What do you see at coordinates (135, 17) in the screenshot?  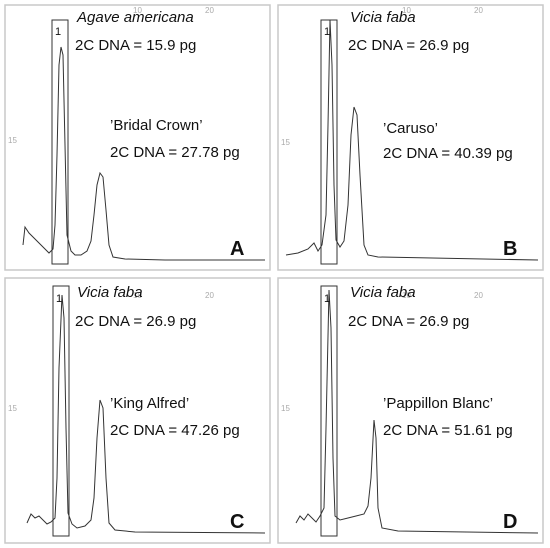 I see `reference-species: Agave americana` at bounding box center [135, 17].